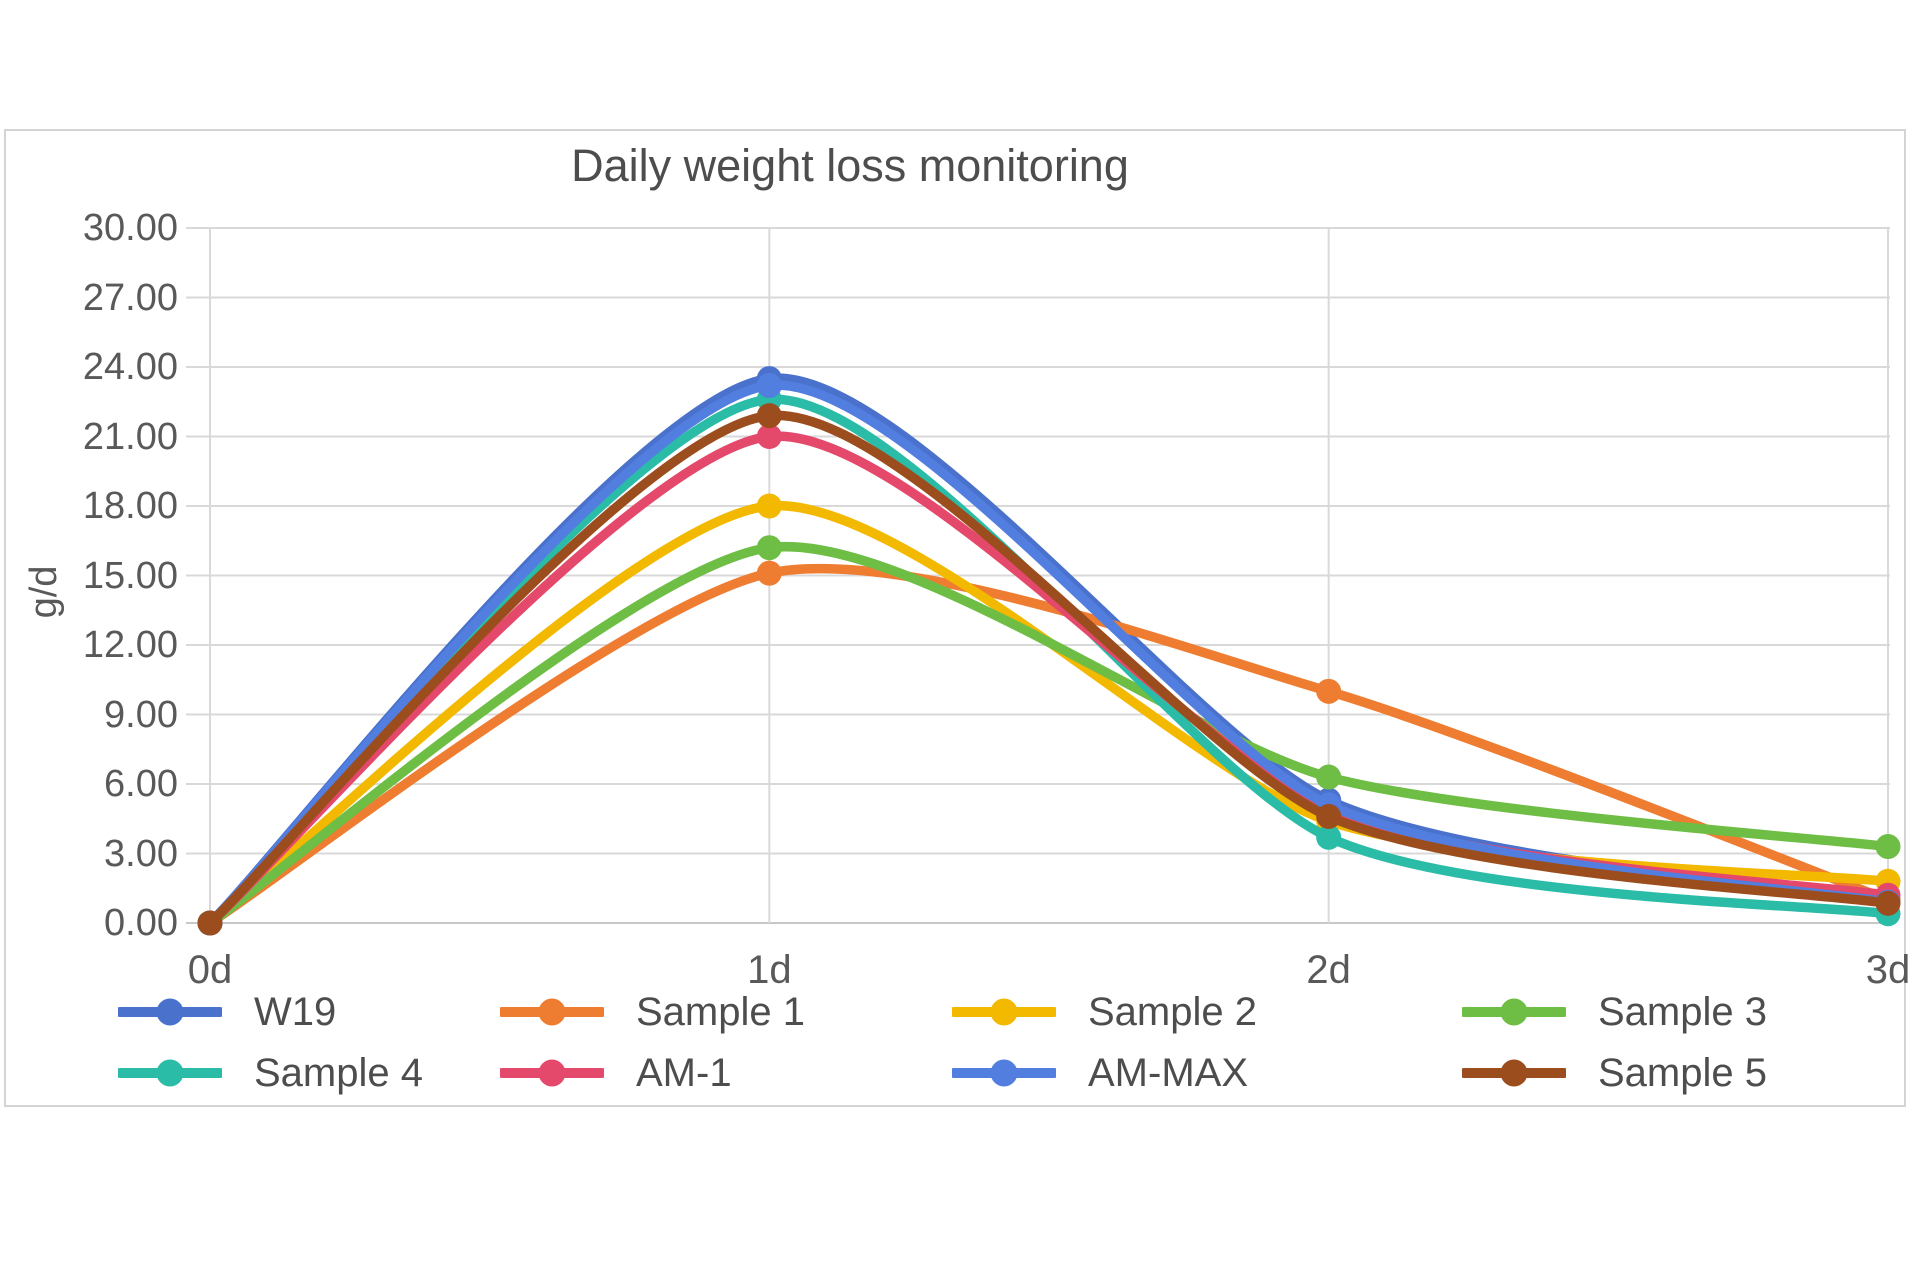 The image size is (1920, 1280). I want to click on legend-item-label: W19, so click(295, 1011).